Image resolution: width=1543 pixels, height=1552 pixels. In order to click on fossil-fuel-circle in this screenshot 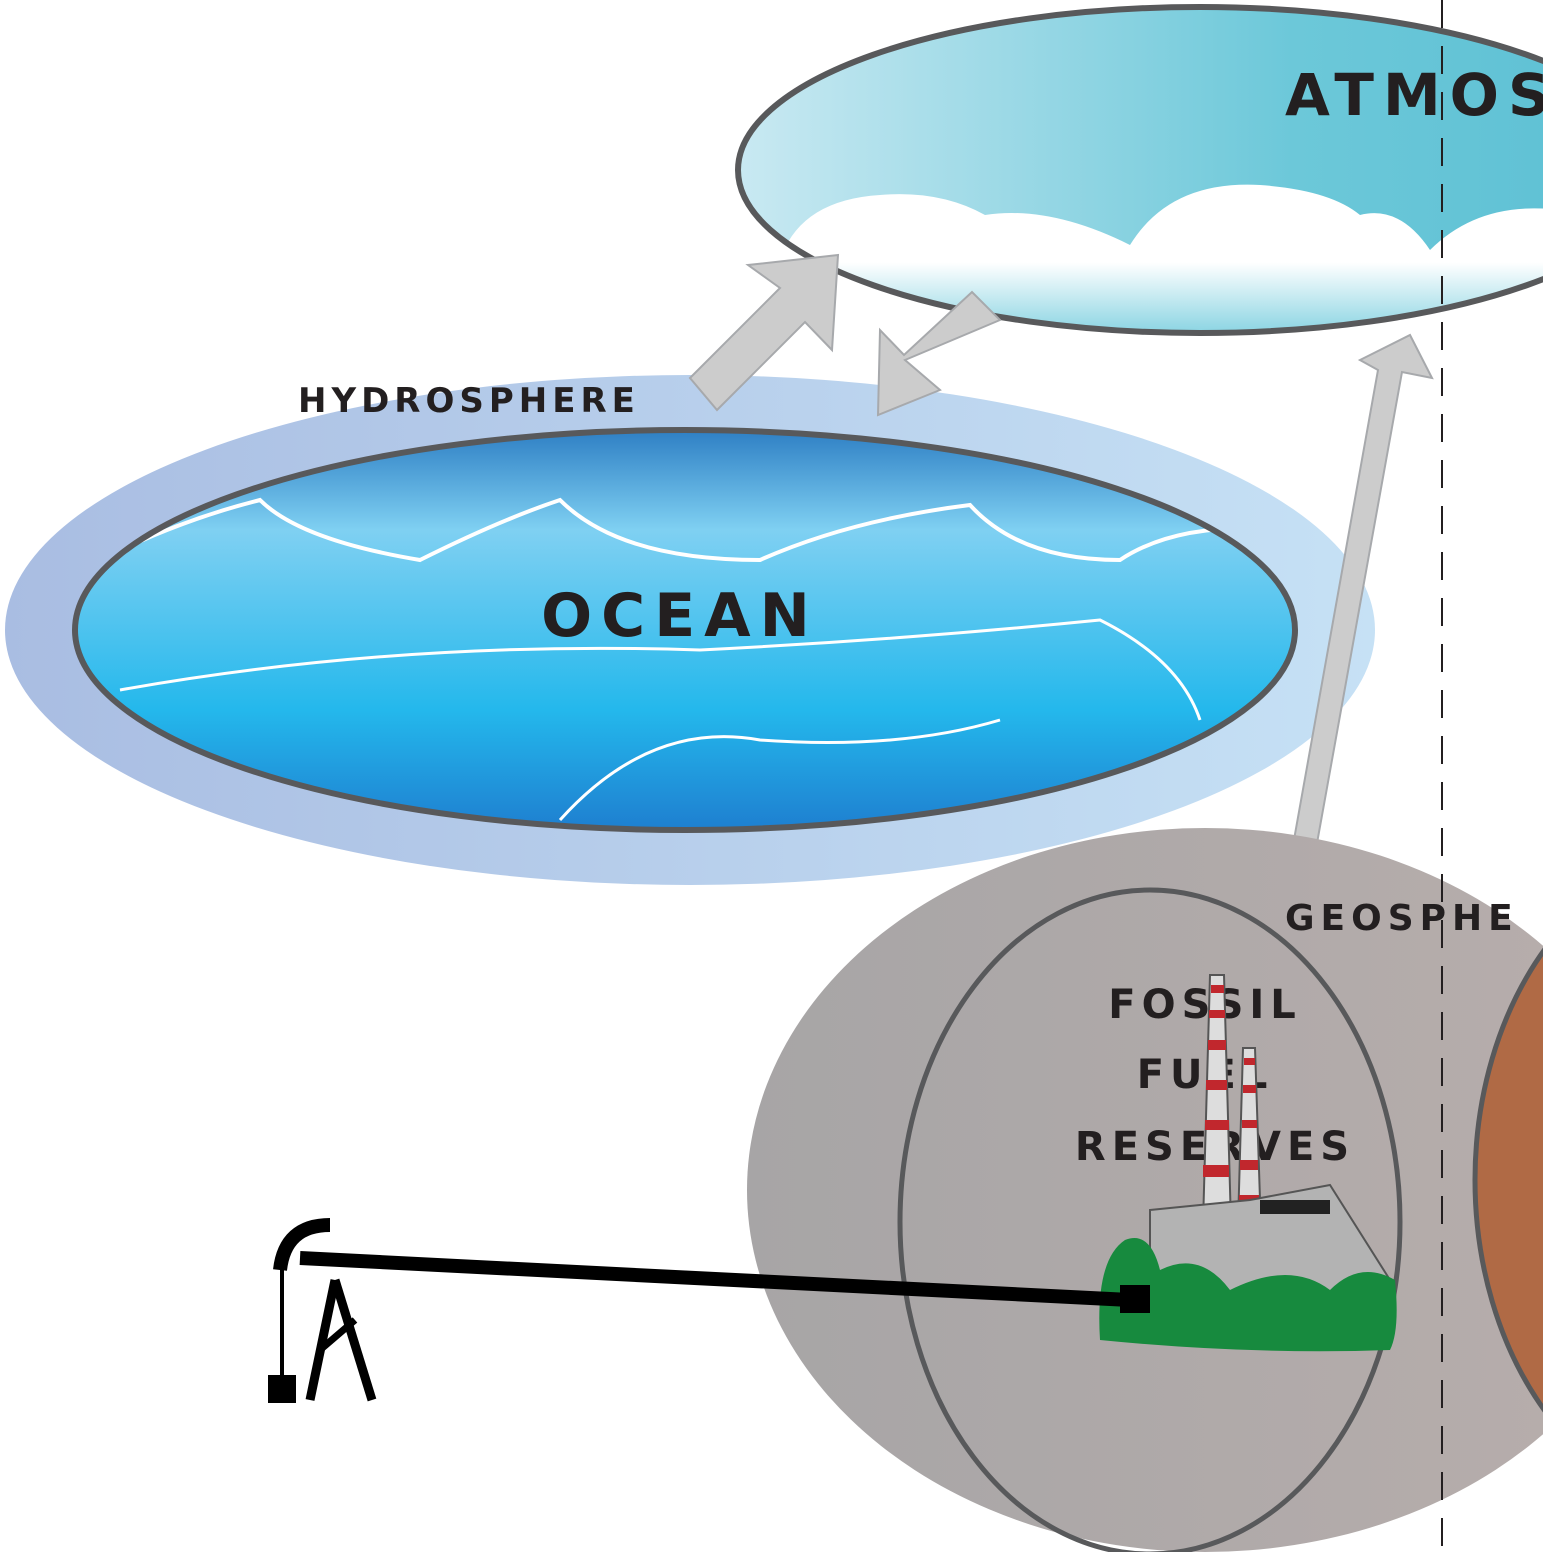, I will do `click(1150, 1219)`.